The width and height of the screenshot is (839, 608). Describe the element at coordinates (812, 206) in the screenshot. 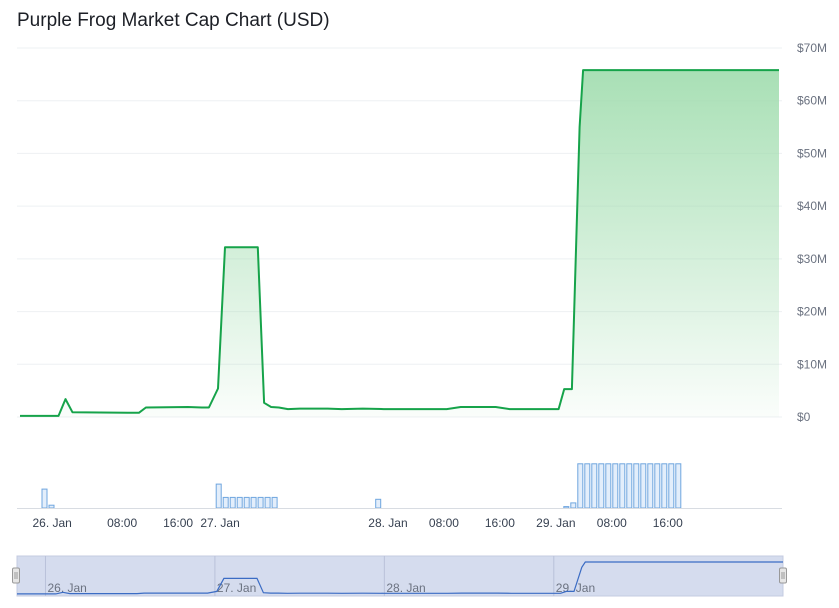

I see `y-tick-label: $40M` at that location.